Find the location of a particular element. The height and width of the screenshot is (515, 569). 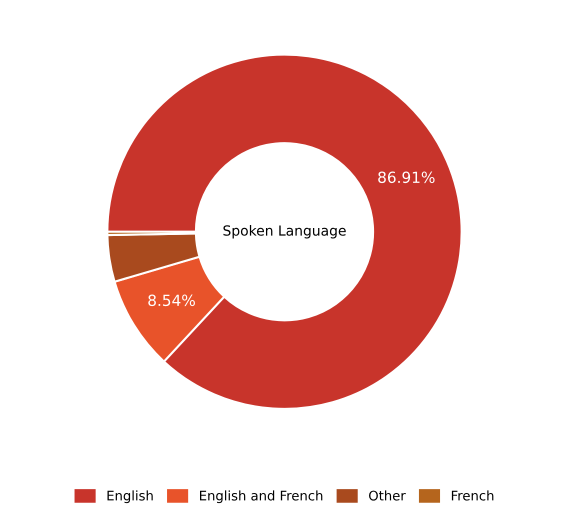

text: Spoken Language is located at coordinates (284, 231).